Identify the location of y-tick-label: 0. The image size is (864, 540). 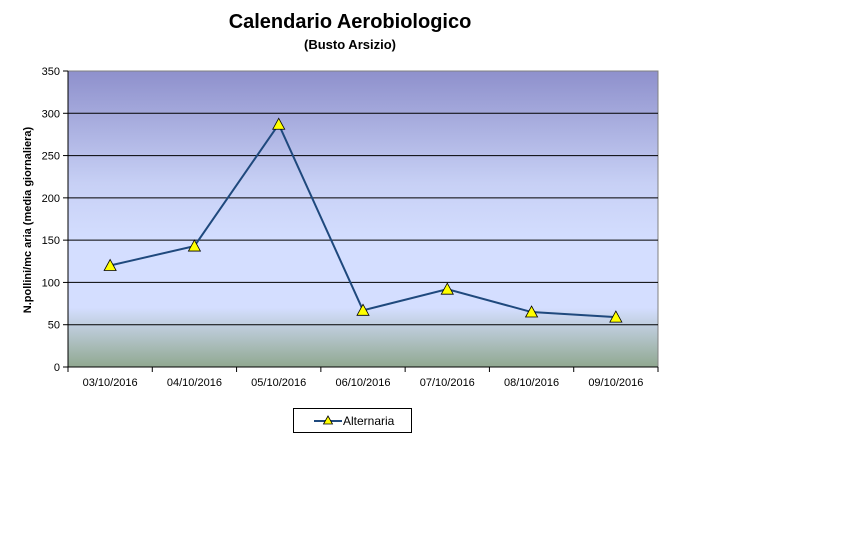
(57, 368).